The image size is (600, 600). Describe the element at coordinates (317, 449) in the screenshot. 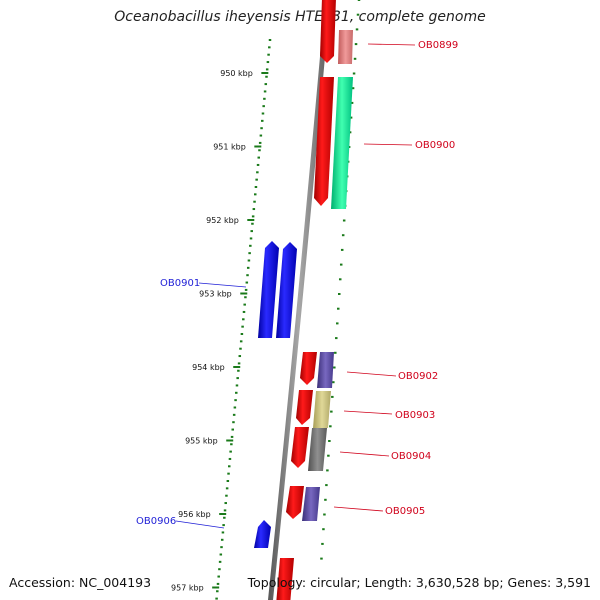

I see `cog-bar-ob0904` at that location.